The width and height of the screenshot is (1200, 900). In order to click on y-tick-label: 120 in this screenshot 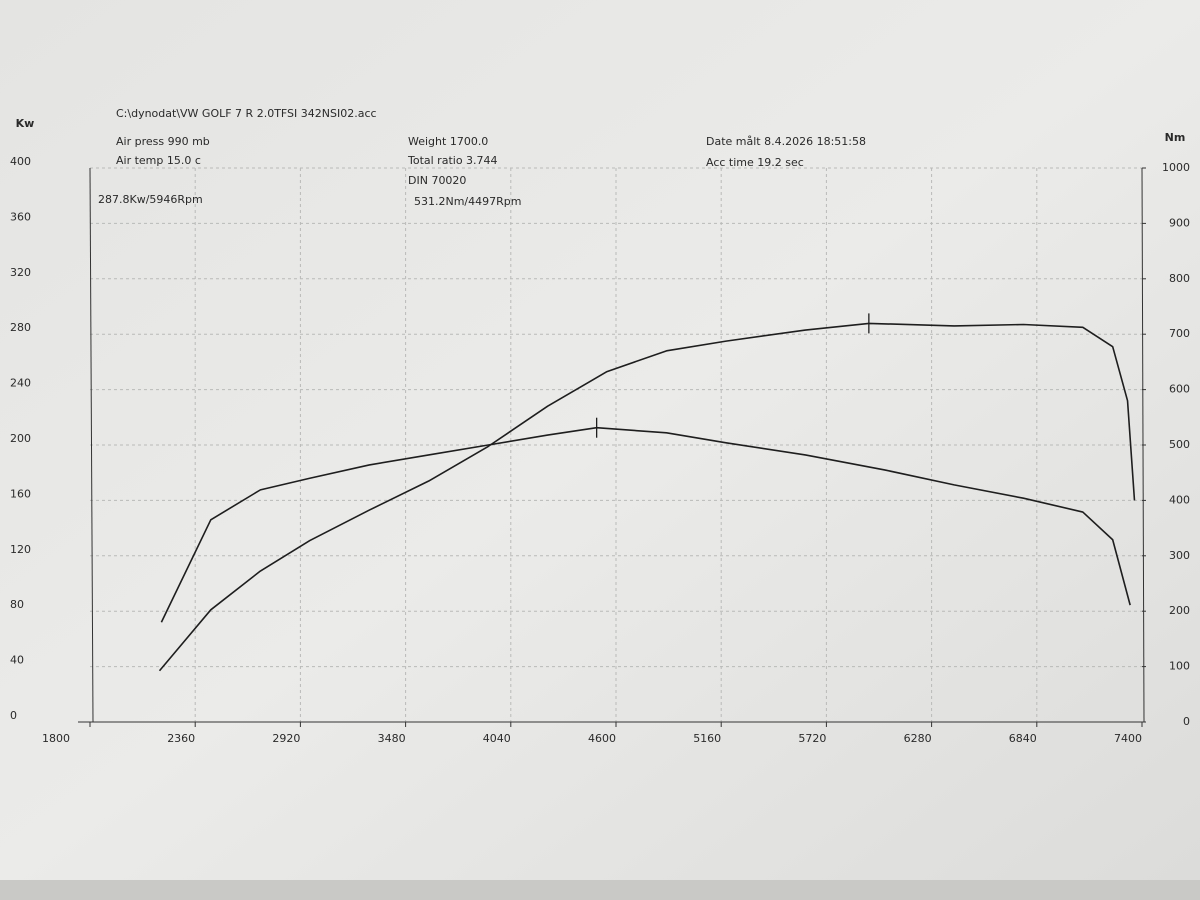, I will do `click(20, 549)`.